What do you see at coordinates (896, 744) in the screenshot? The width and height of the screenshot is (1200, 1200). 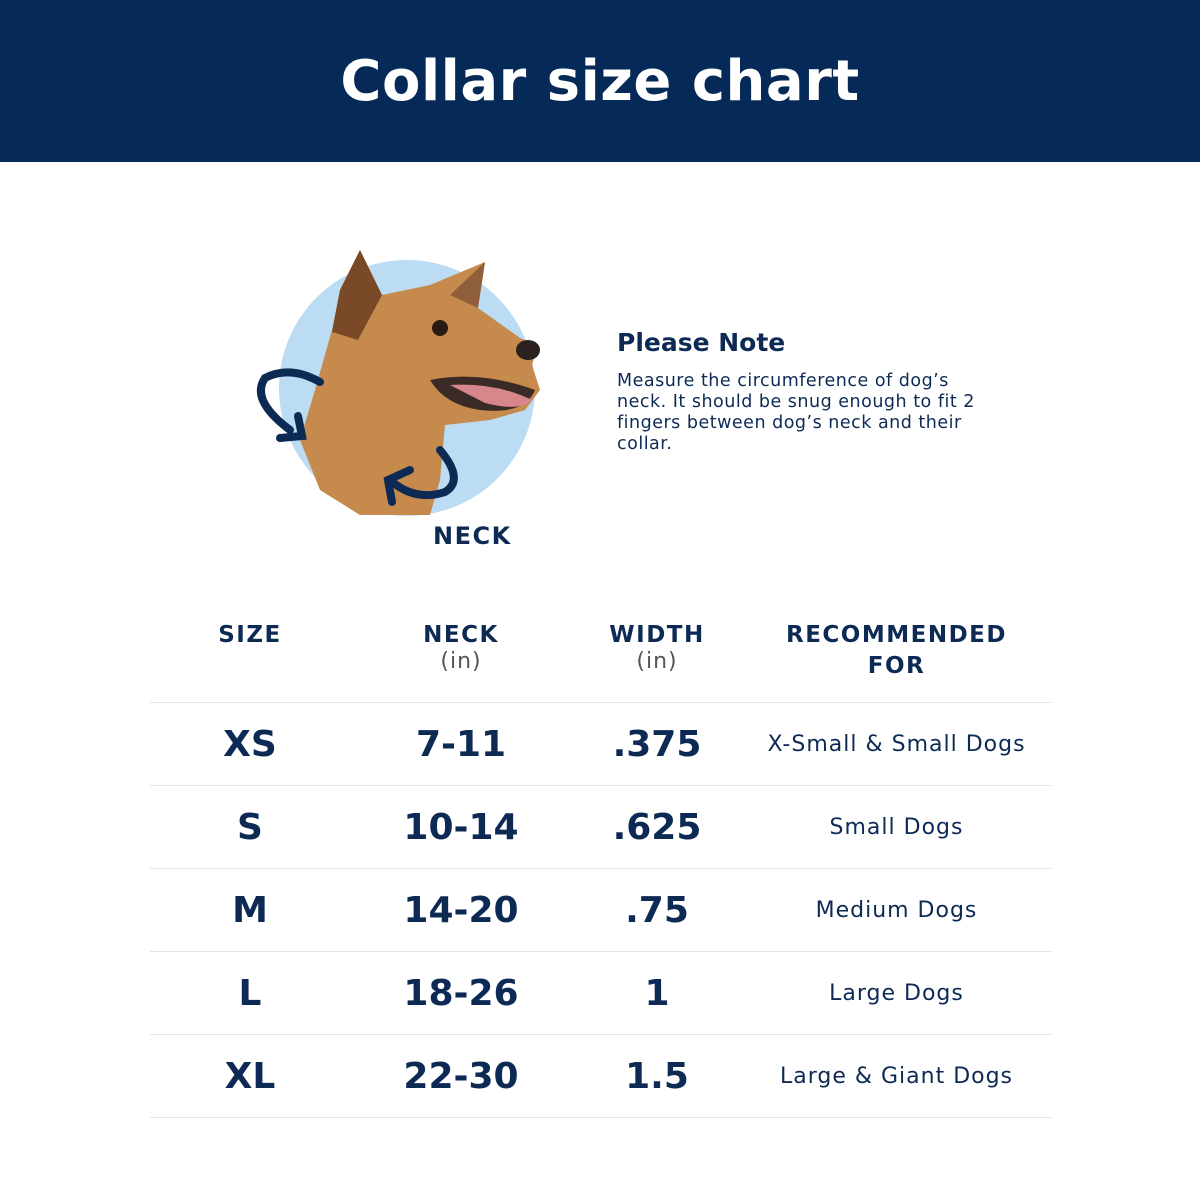 I see `recommended-cell: X-Small & Small Dogs` at bounding box center [896, 744].